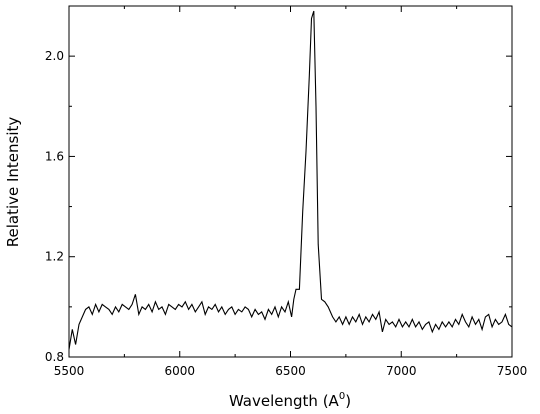 This screenshot has width=540, height=414. What do you see at coordinates (54, 257) in the screenshot?
I see `y-tick-label: 1.2` at bounding box center [54, 257].